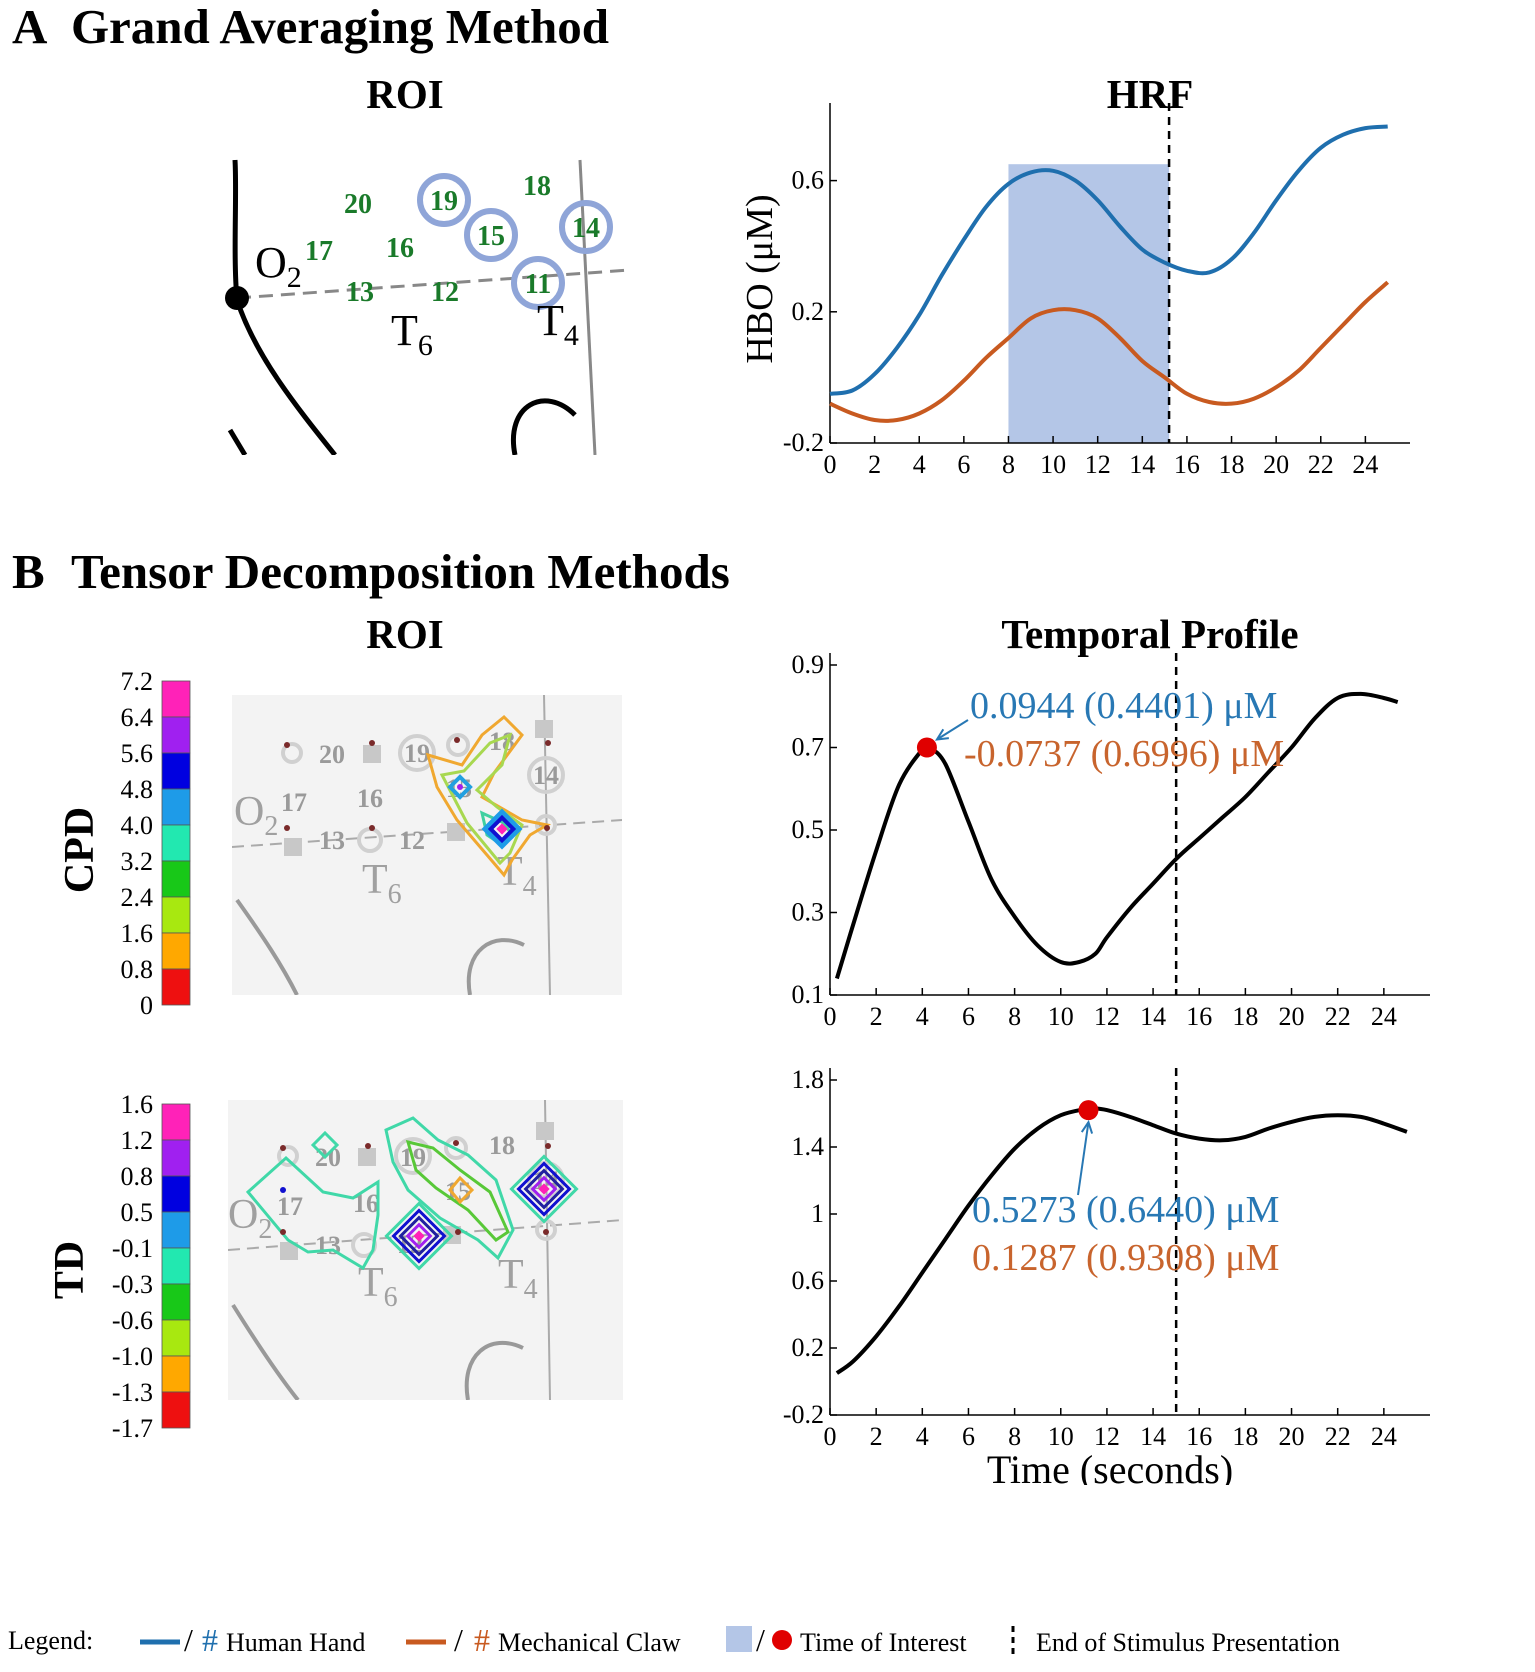 The width and height of the screenshot is (1535, 1672). I want to click on cpd-channel-14: 14, so click(546, 775).